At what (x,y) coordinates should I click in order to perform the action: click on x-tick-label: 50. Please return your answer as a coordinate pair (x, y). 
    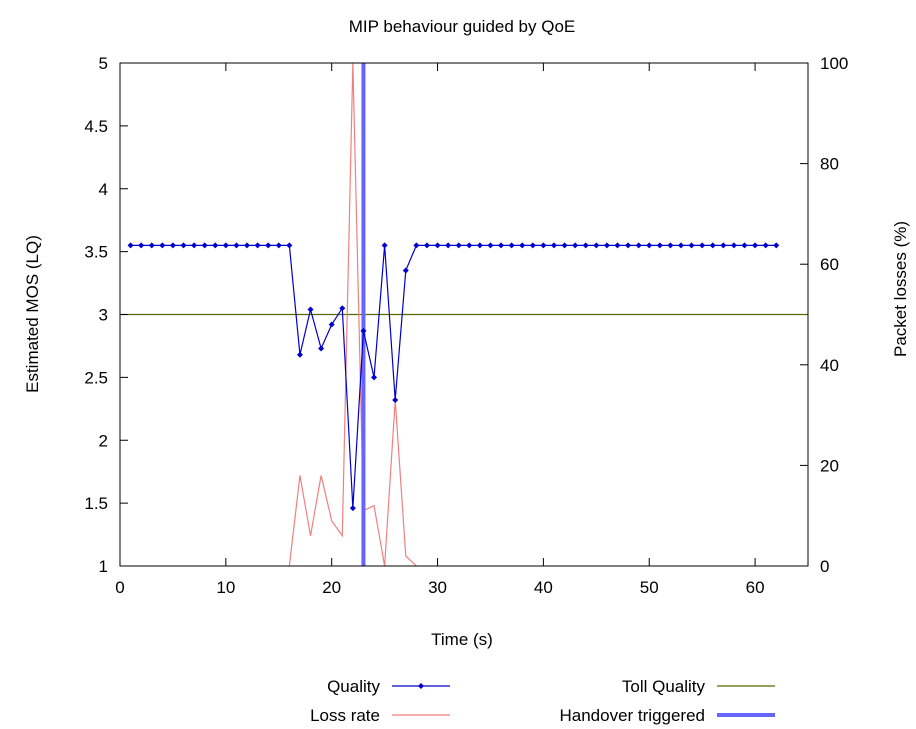
    Looking at the image, I should click on (649, 587).